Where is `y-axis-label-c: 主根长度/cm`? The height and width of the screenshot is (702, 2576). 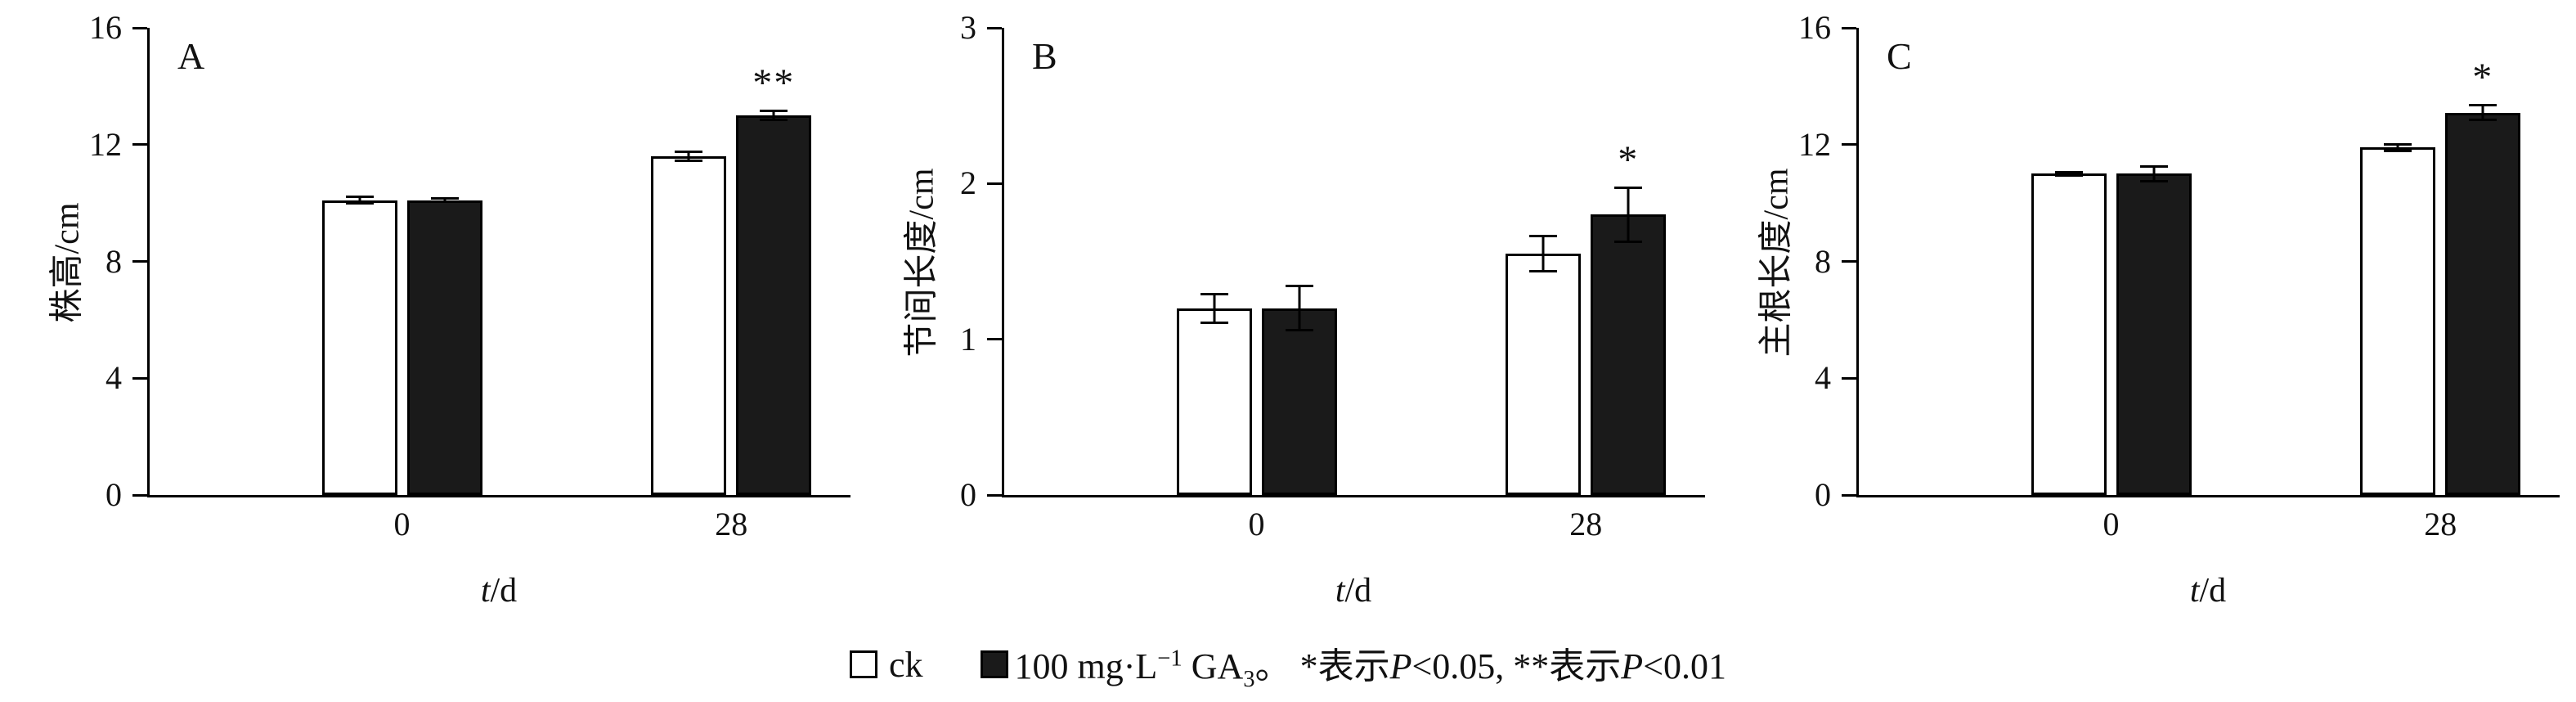 y-axis-label-c: 主根长度/cm is located at coordinates (1777, 263).